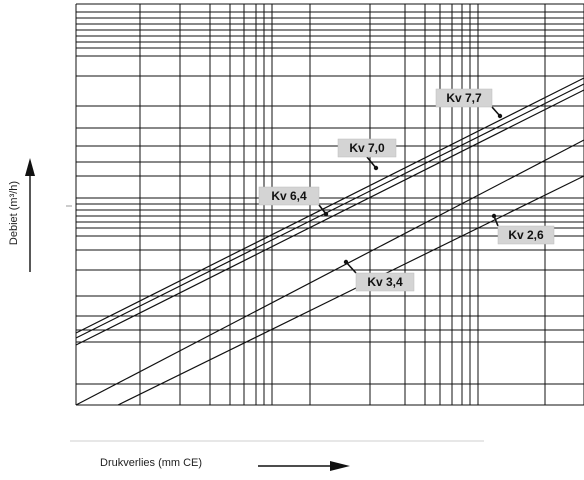 The image size is (584, 480). I want to click on series-label-text-1: Kv 7,7, so click(464, 98).